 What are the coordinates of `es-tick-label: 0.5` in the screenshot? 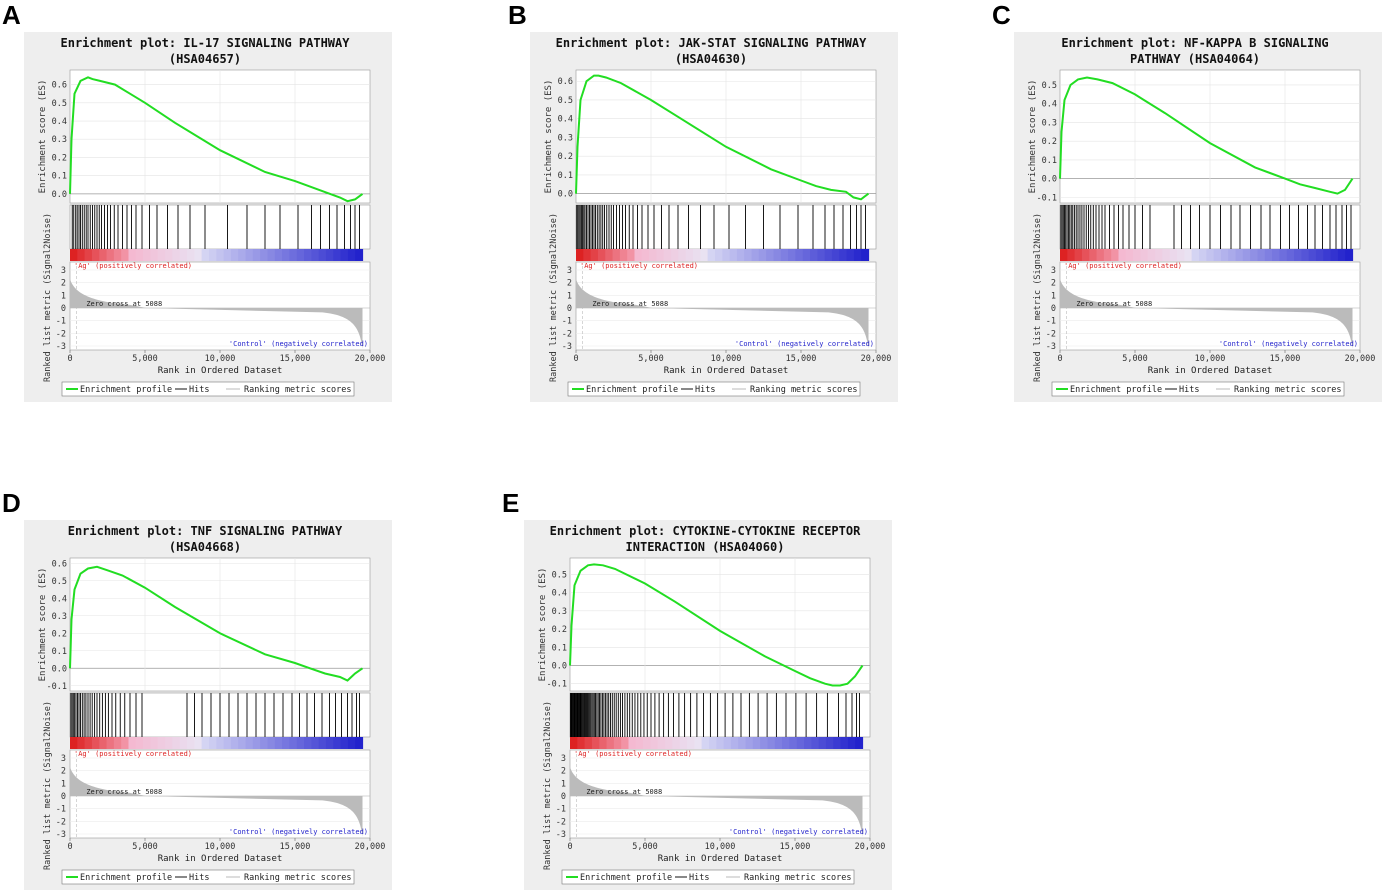 It's located at (559, 575).